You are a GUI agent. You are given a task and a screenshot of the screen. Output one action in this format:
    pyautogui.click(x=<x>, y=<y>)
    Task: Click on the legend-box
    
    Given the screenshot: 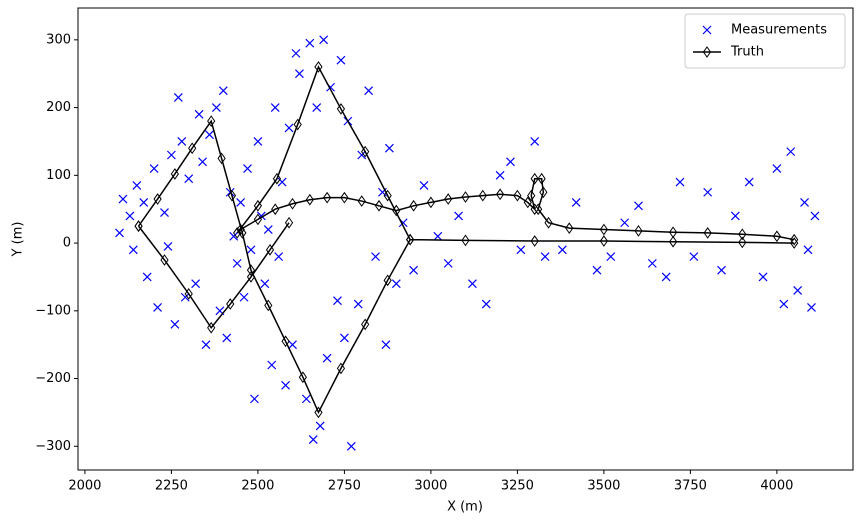 What is the action you would take?
    pyautogui.click(x=765, y=41)
    